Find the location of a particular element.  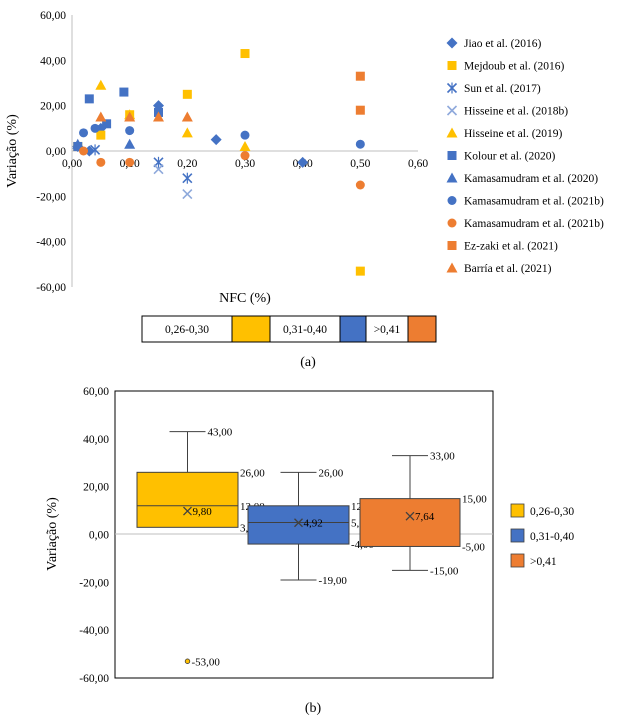

box-q3-label: 15,00 is located at coordinates (474, 500).